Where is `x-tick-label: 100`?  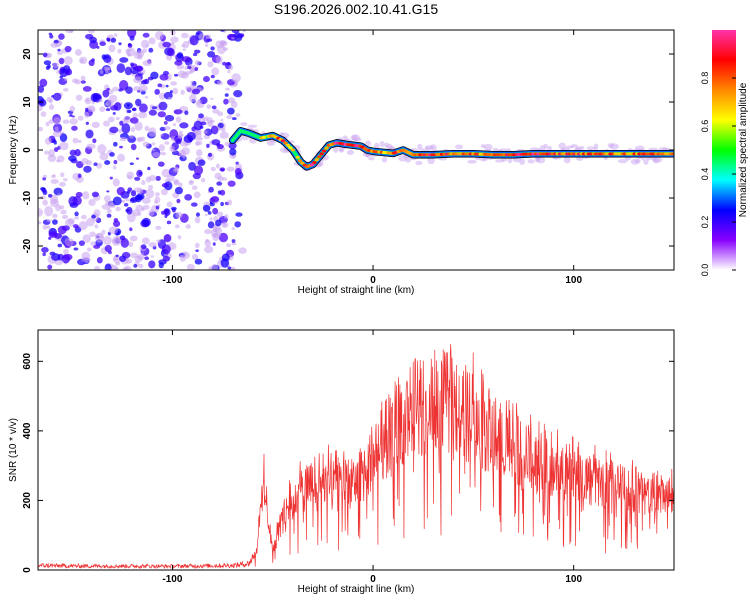
x-tick-label: 100 is located at coordinates (573, 579).